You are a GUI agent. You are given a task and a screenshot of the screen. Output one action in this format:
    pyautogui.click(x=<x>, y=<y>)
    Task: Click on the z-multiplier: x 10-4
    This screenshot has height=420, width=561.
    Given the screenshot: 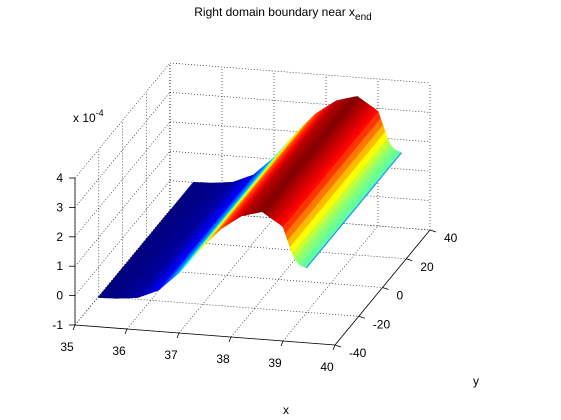 What is the action you would take?
    pyautogui.click(x=88, y=116)
    